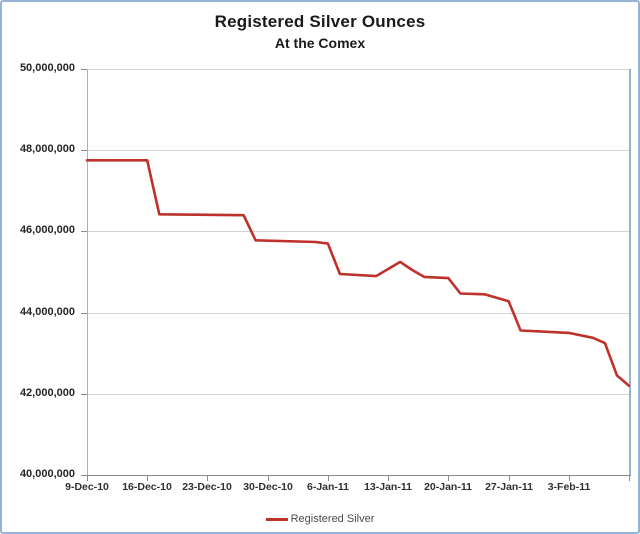 This screenshot has height=534, width=640. I want to click on legend-label: Registered Silver, so click(332, 519).